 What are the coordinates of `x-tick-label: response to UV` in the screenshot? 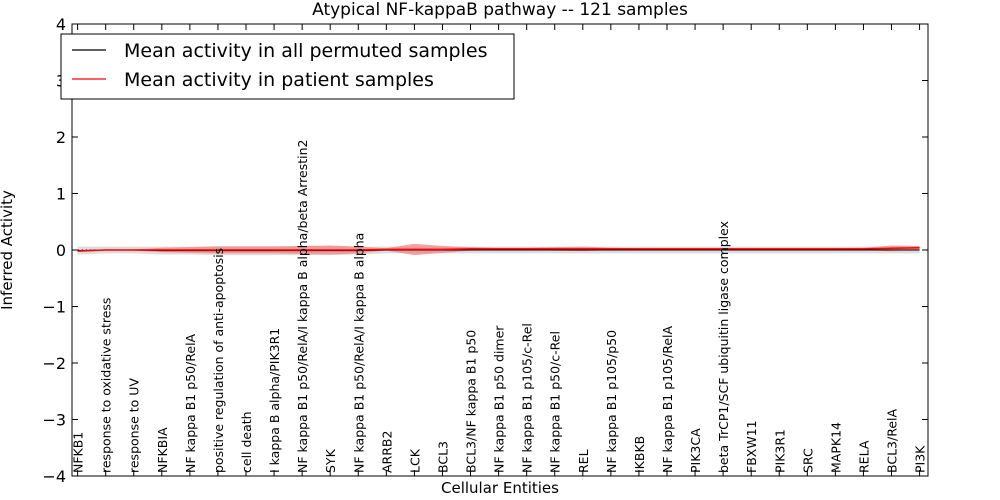 It's located at (134, 425).